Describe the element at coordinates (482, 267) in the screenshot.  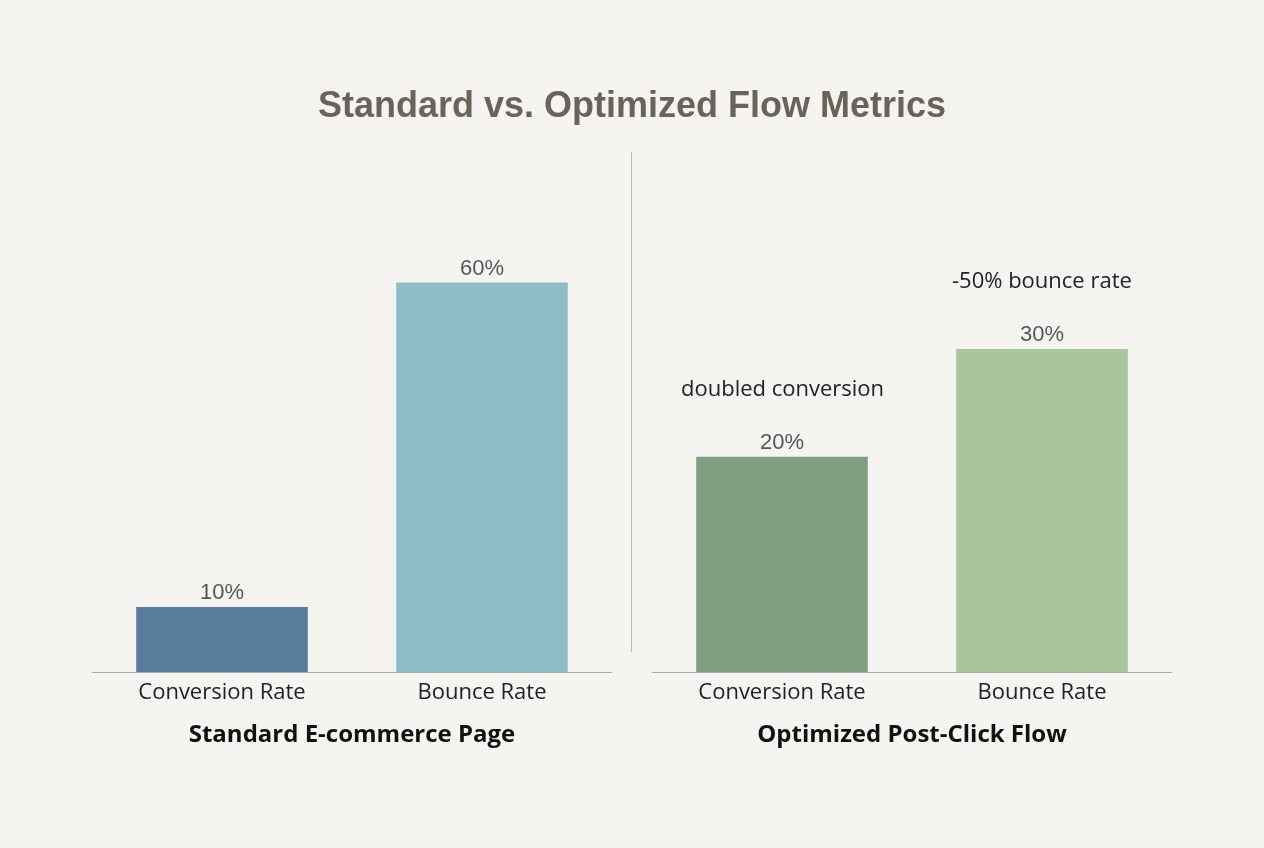
I see `data-label: 60%` at that location.